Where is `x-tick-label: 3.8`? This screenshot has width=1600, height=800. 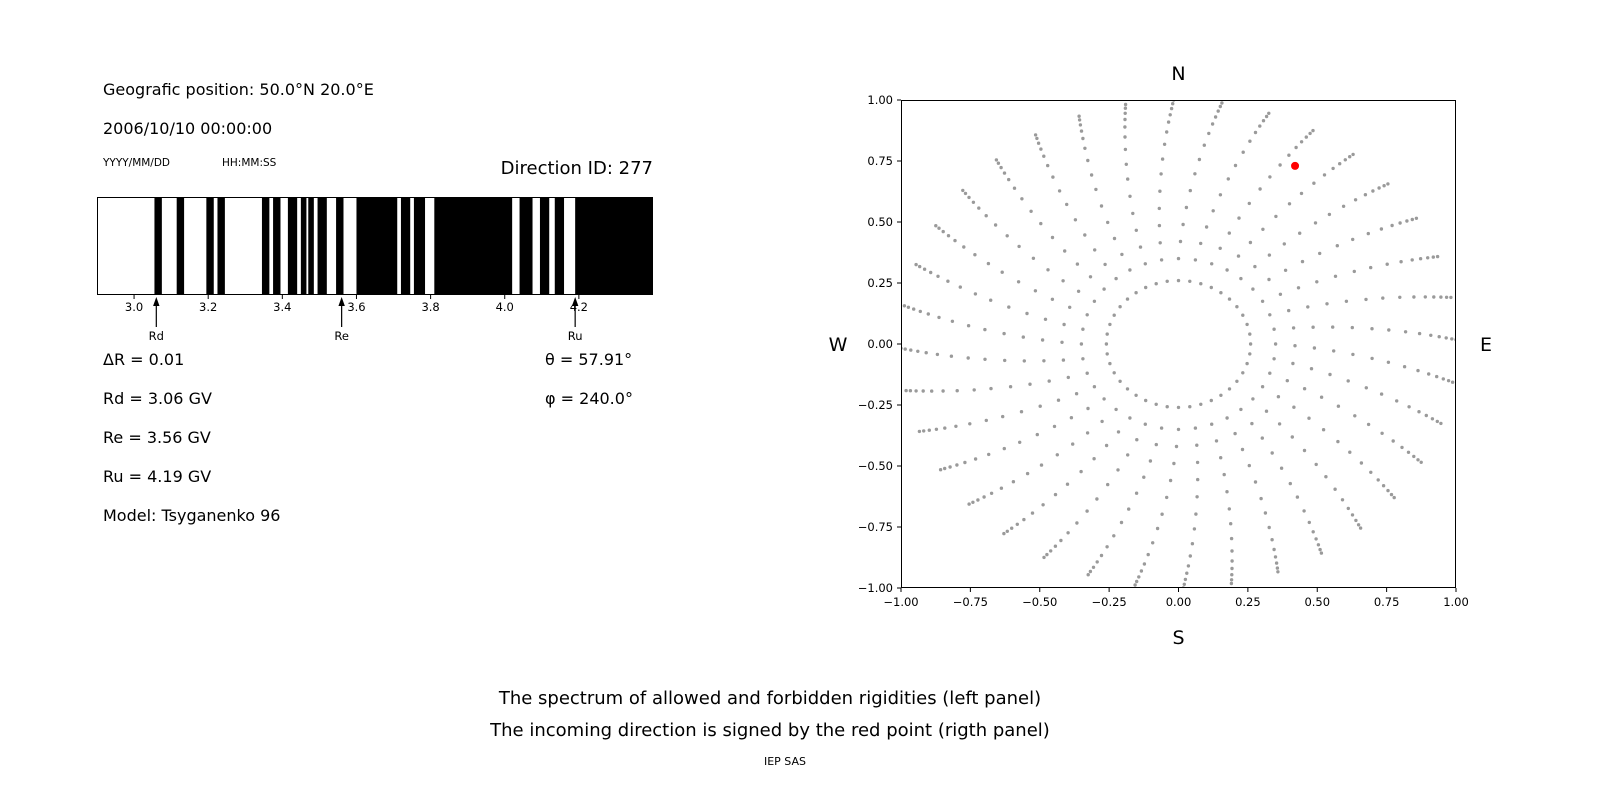 x-tick-label: 3.8 is located at coordinates (430, 307).